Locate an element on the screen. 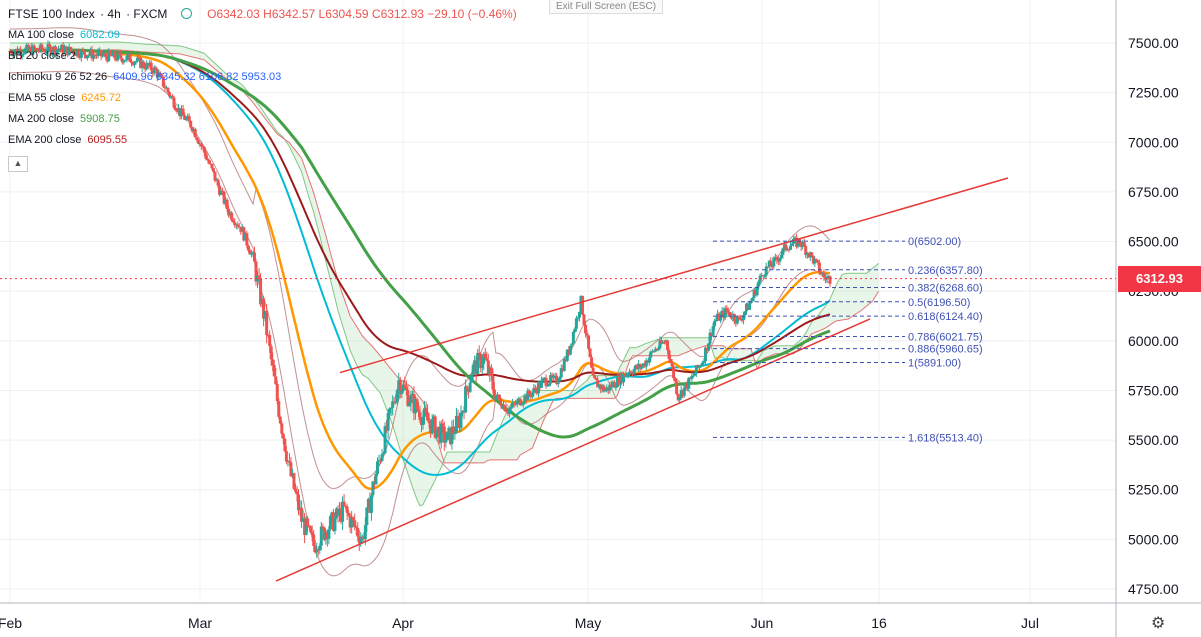 The height and width of the screenshot is (637, 1201). fib-level-label: 0.786(6021.75) is located at coordinates (945, 337).